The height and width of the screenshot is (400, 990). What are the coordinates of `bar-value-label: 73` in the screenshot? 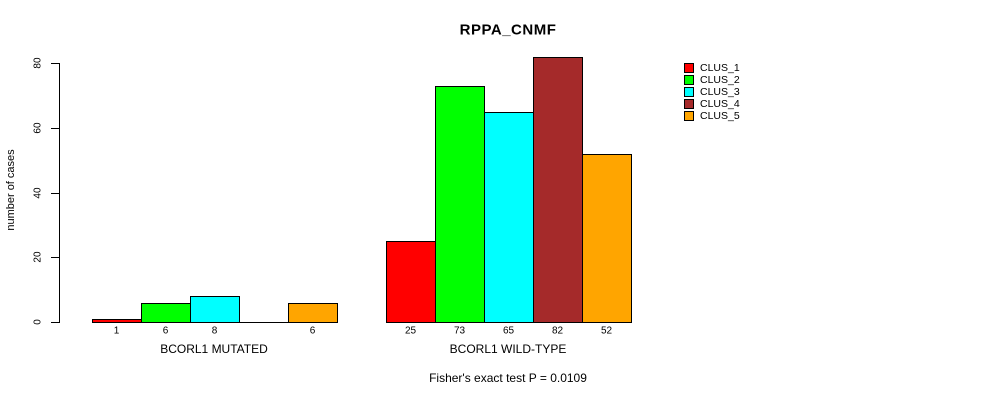 It's located at (459, 331).